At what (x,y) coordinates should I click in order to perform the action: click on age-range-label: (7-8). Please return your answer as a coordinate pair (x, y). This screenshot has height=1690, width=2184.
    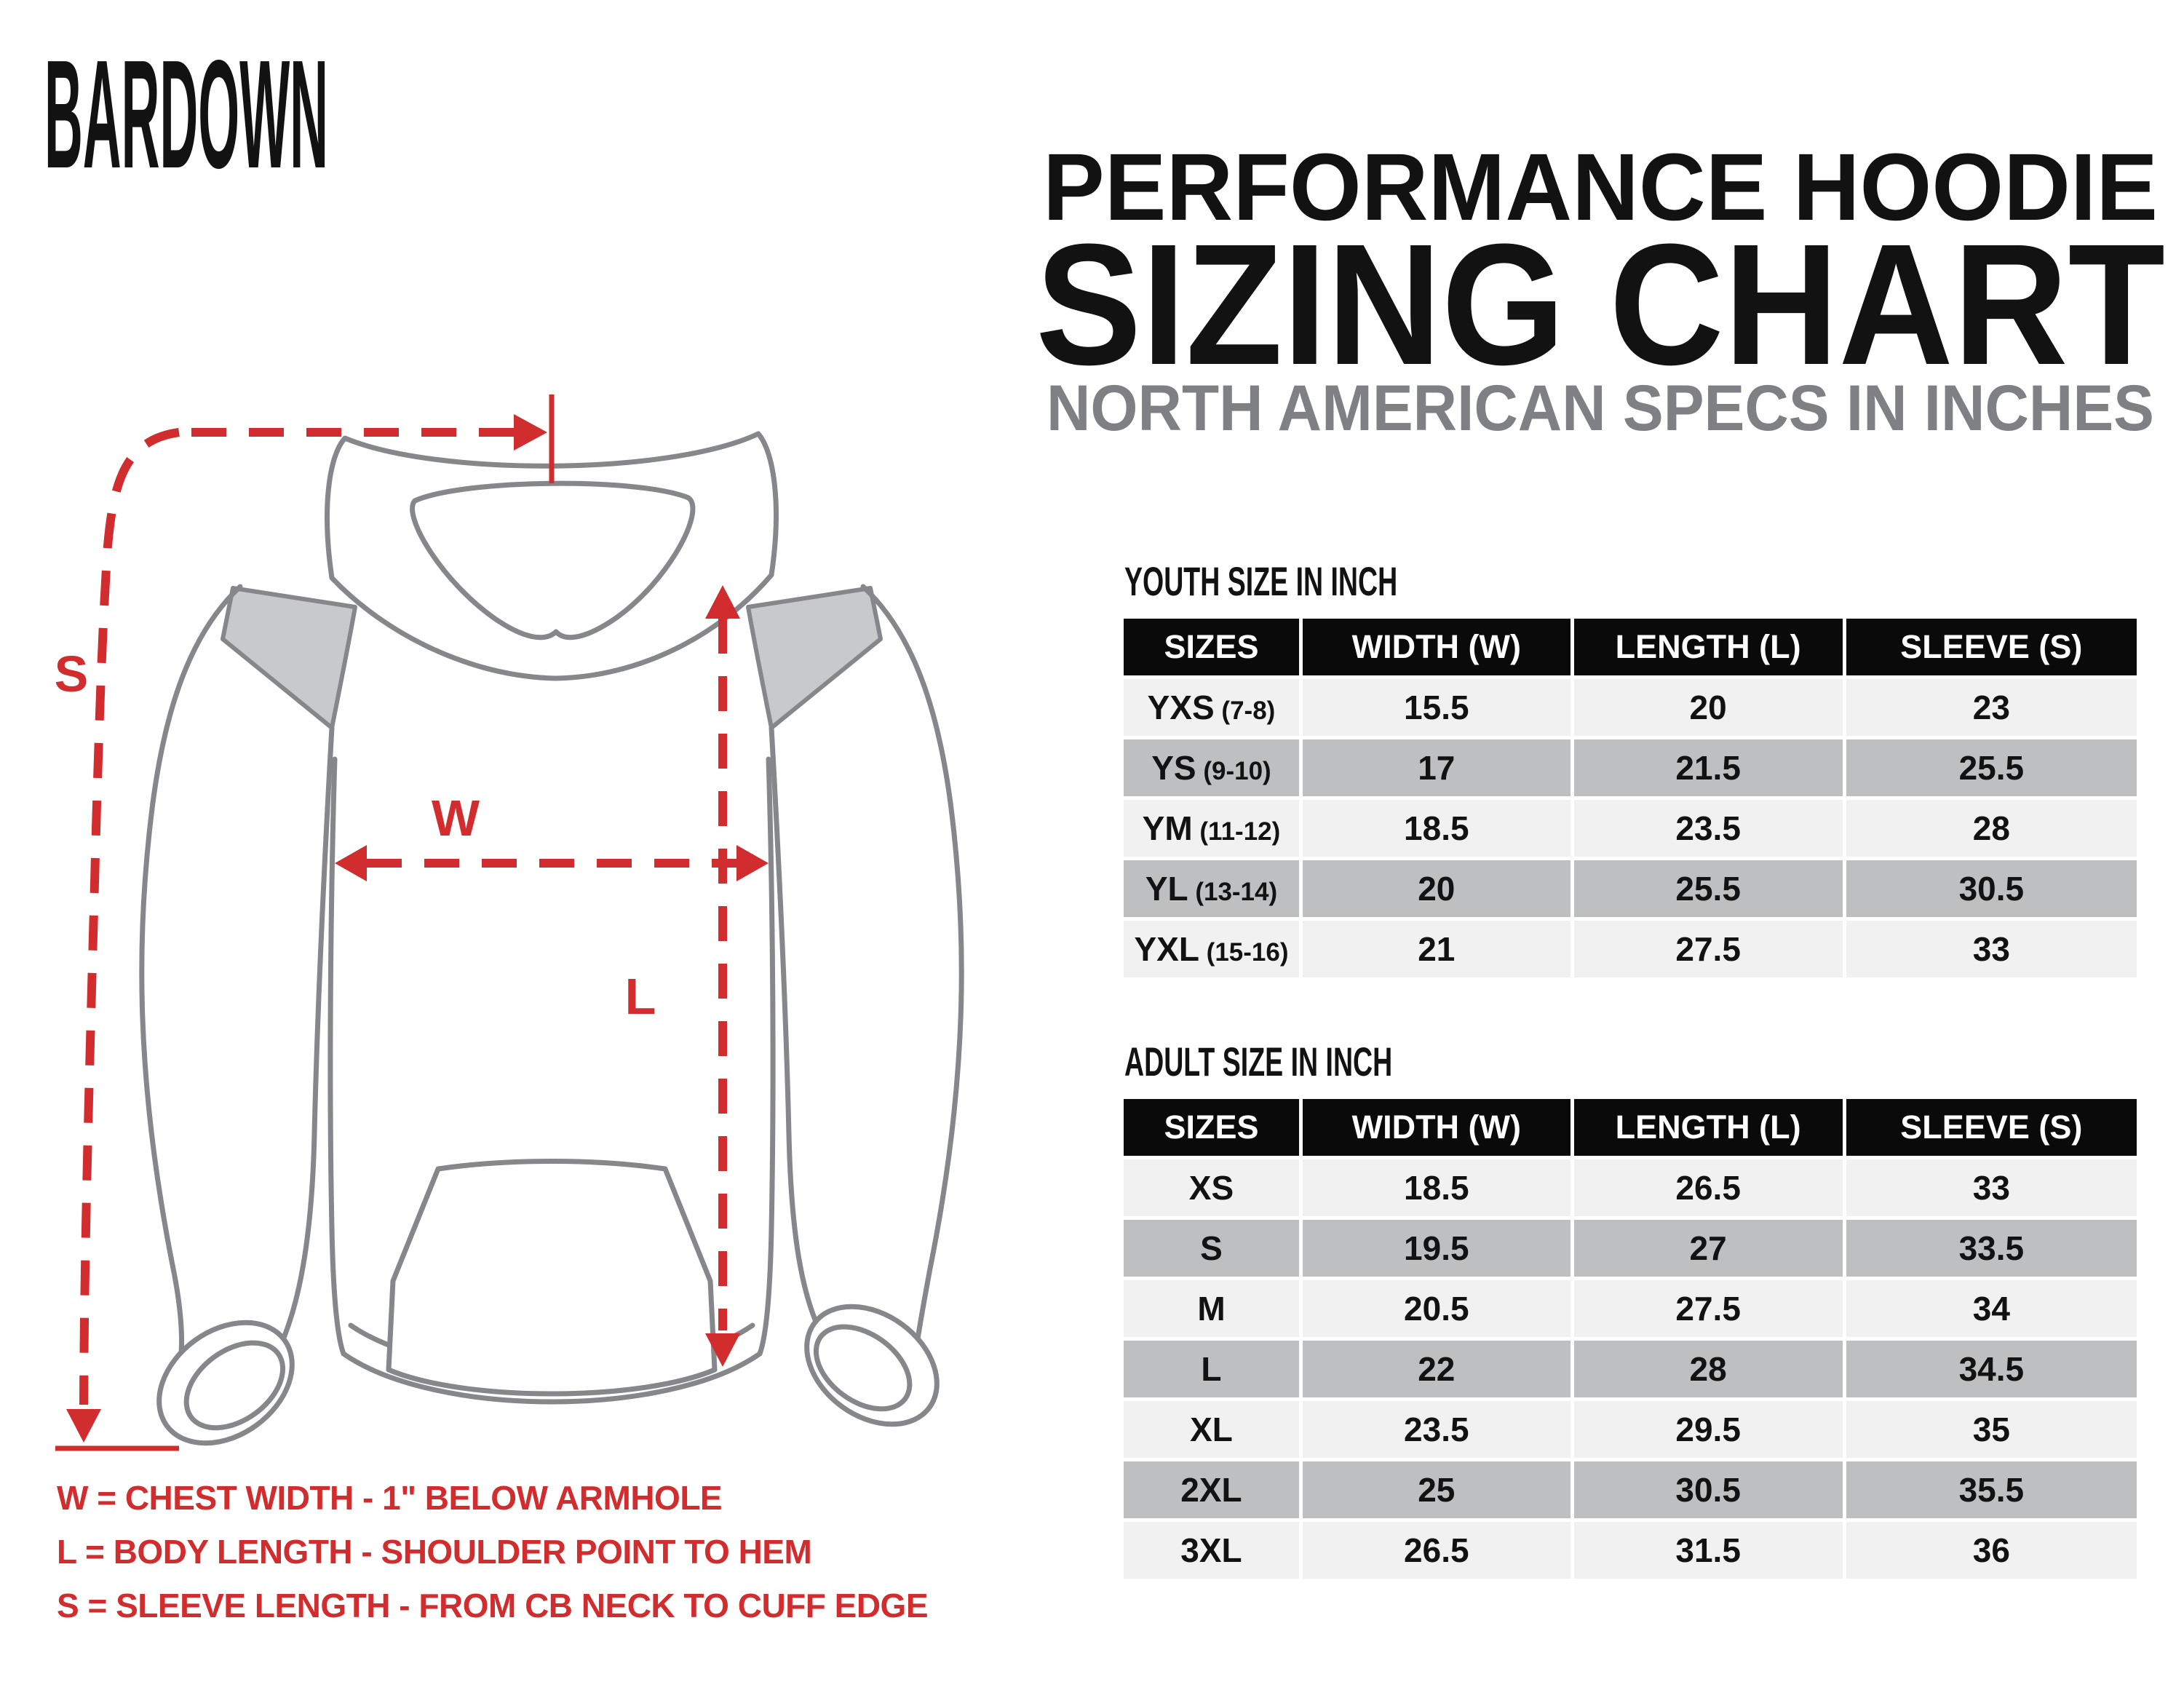
    Looking at the image, I should click on (1245, 711).